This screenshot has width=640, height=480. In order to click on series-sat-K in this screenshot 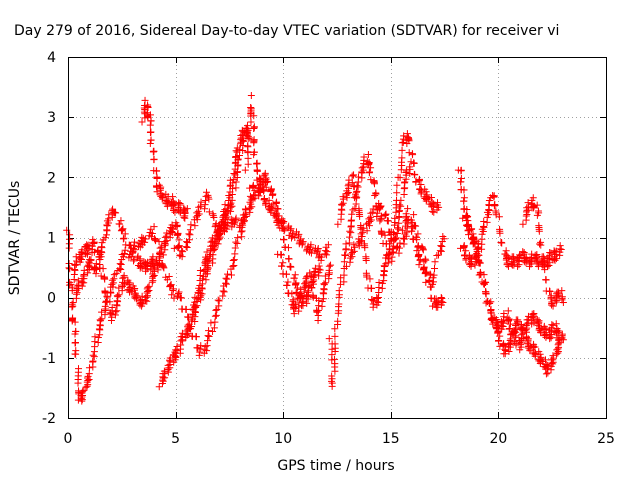, I will do `click(370, 270)`.